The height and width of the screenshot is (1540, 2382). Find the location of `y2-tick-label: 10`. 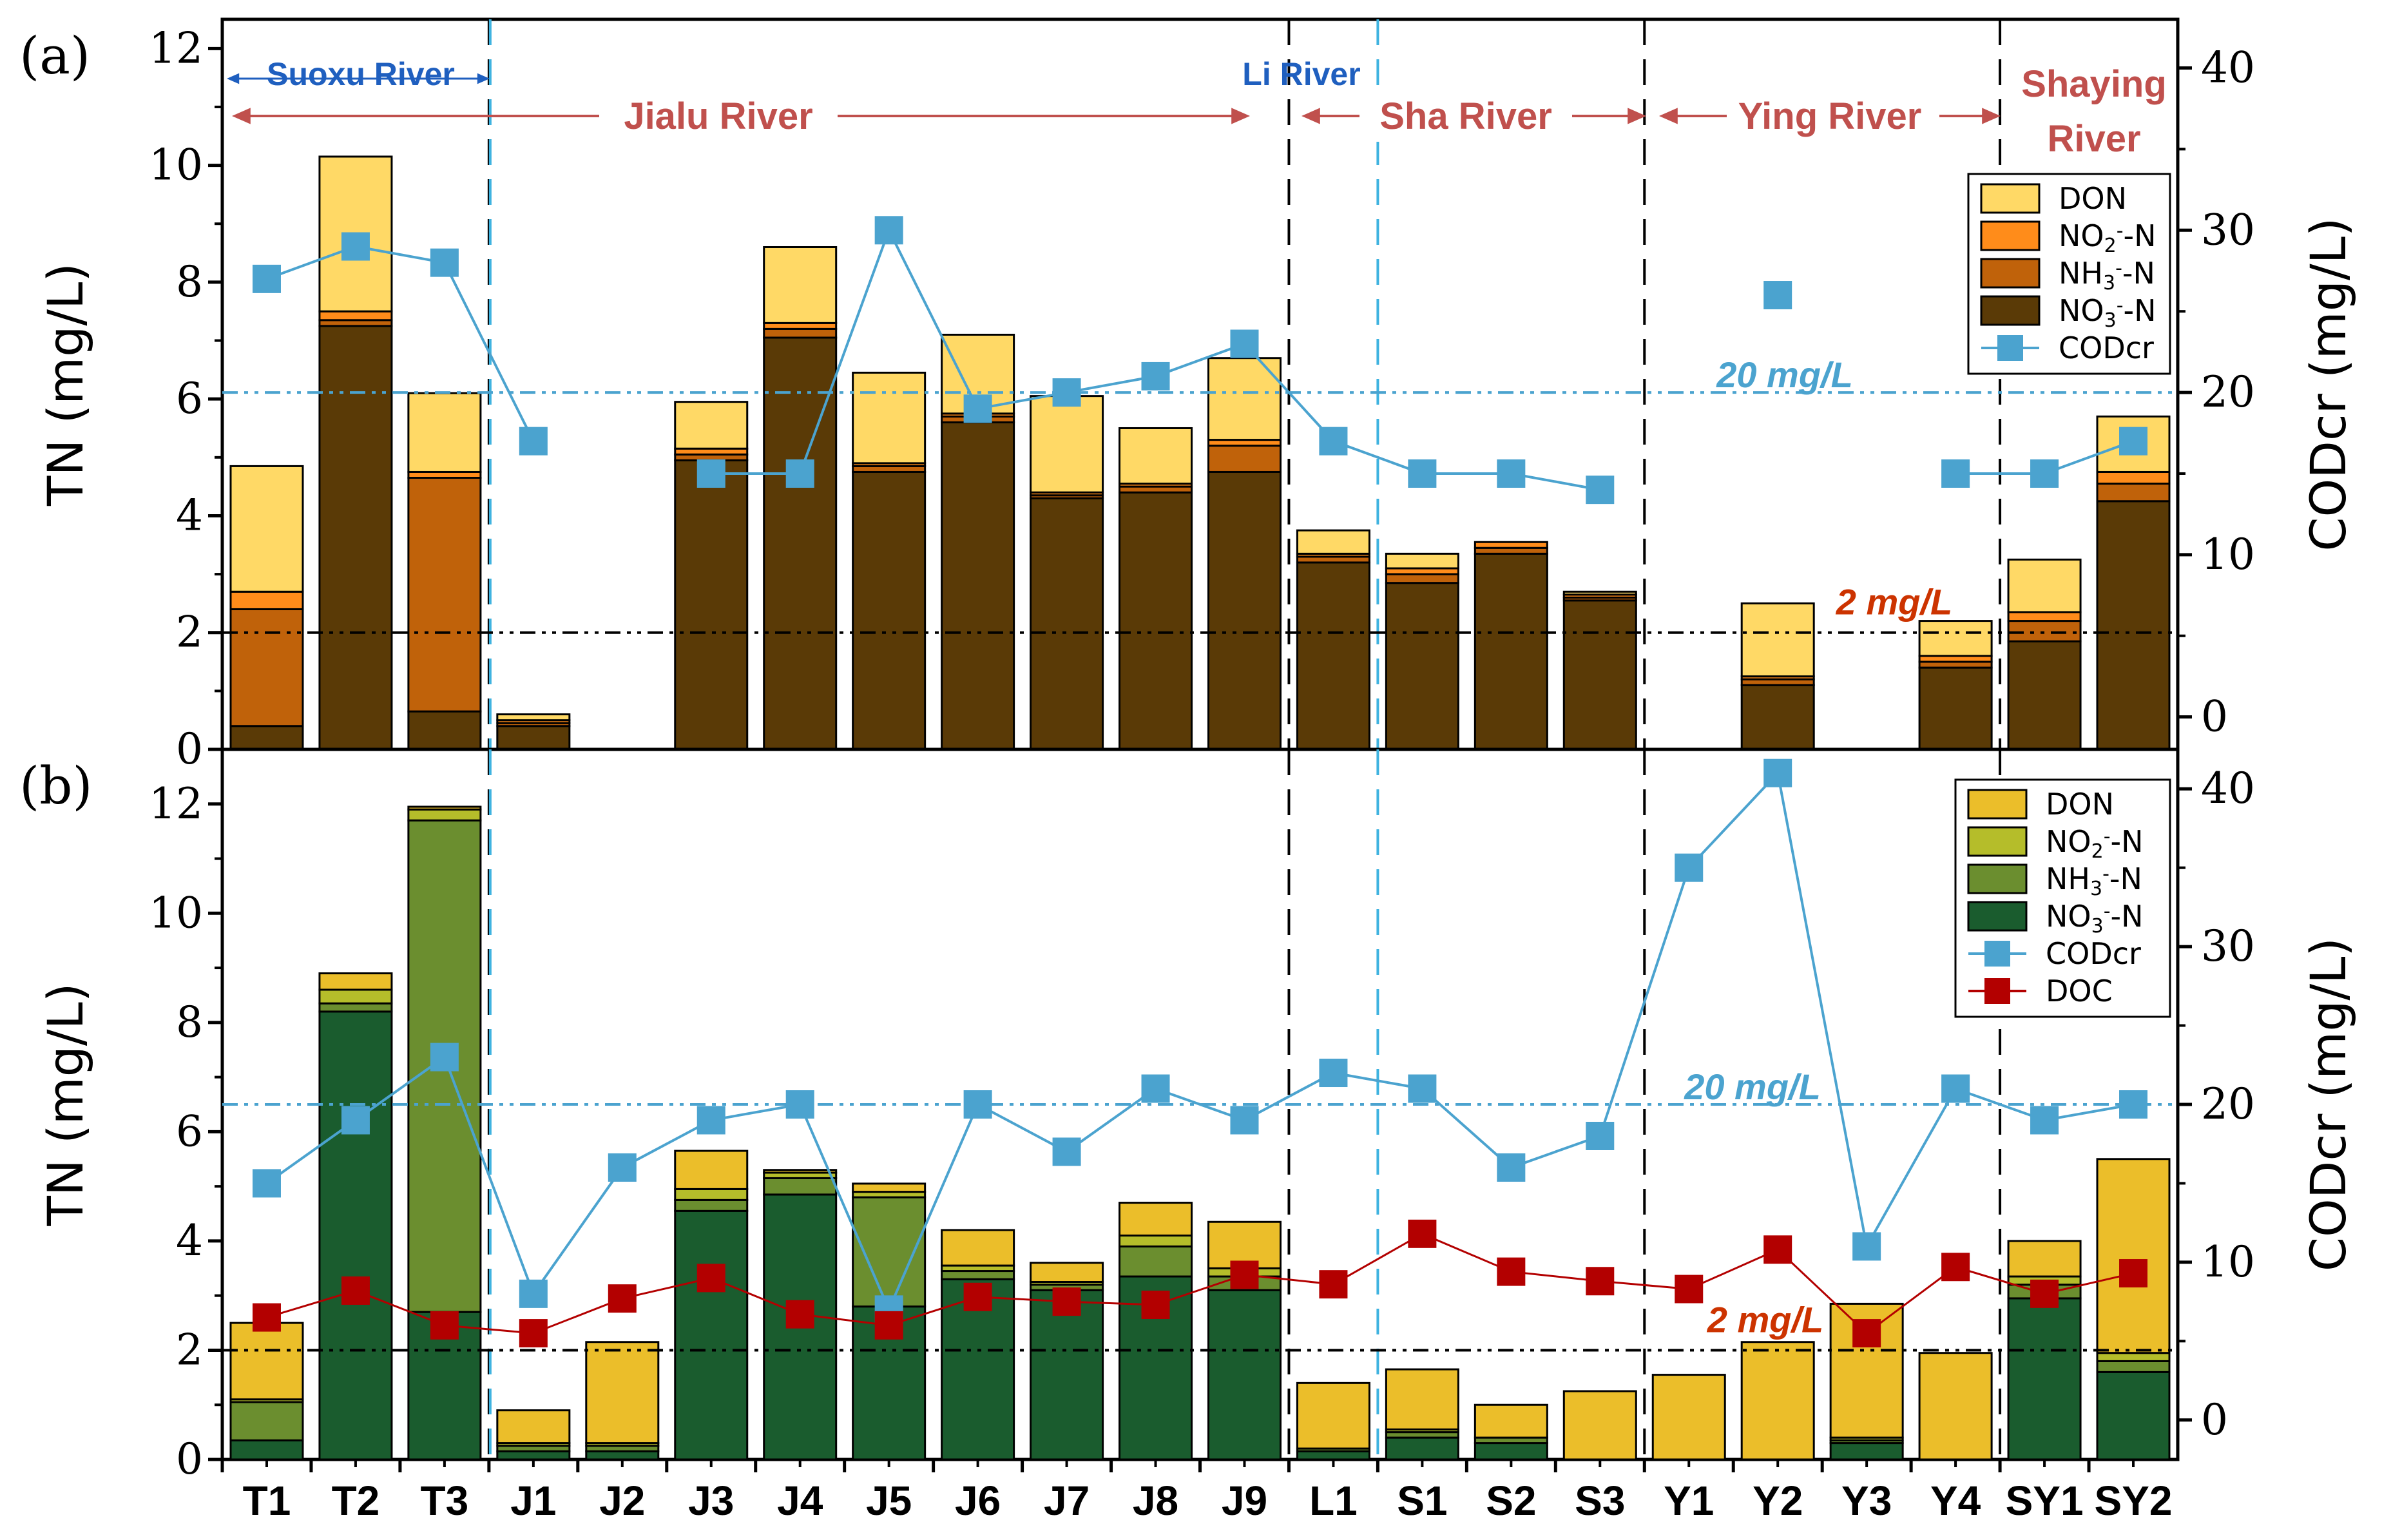

y2-tick-label: 10 is located at coordinates (2228, 554).